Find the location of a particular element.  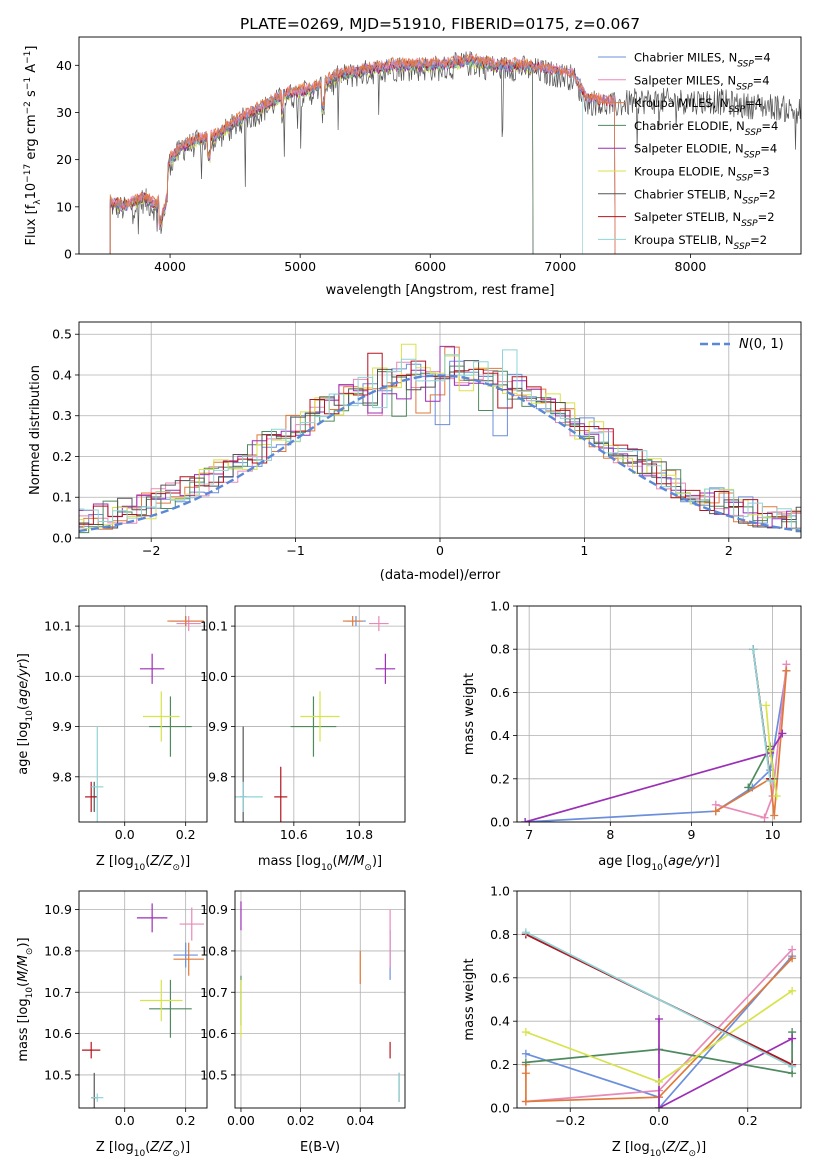

y-tick-label: 10.1 is located at coordinates (214, 626).